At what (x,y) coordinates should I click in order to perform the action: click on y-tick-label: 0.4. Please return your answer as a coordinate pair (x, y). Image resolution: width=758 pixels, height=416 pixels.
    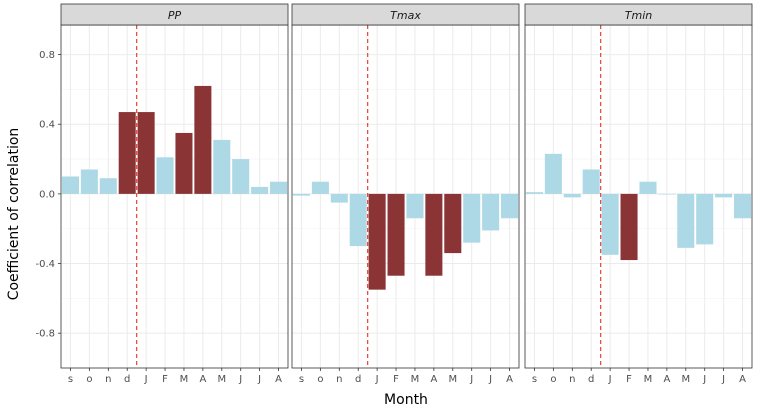
    Looking at the image, I should click on (47, 125).